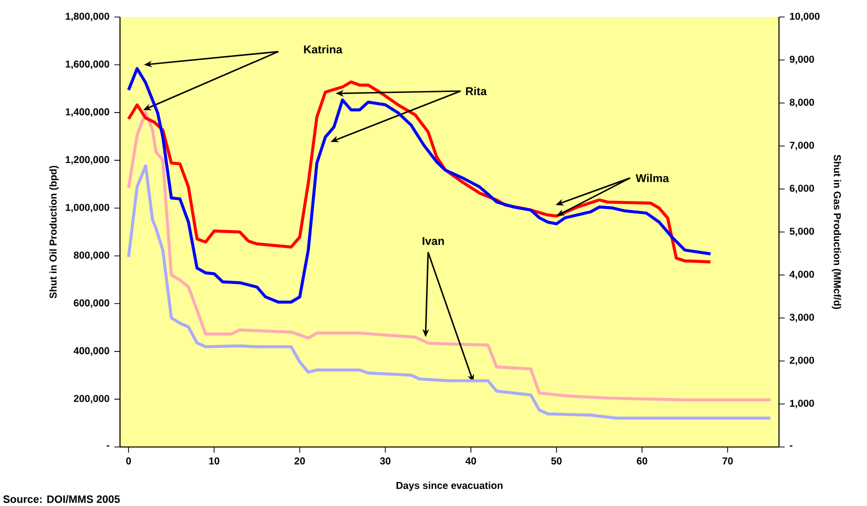  I want to click on y-tick-label: 800,000, so click(92, 256).